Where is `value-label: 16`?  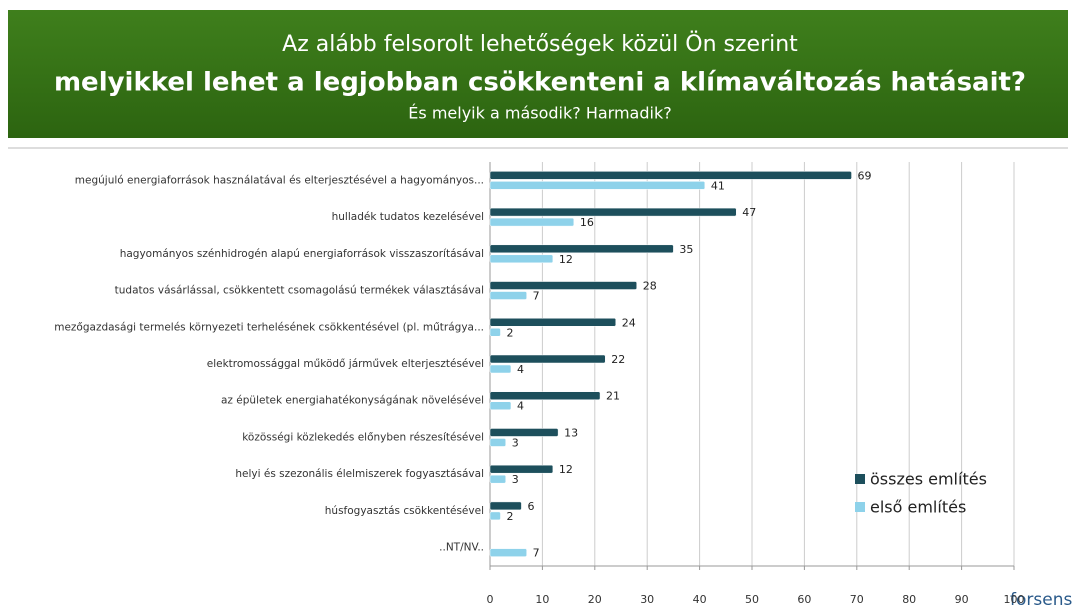
value-label: 16 is located at coordinates (587, 222).